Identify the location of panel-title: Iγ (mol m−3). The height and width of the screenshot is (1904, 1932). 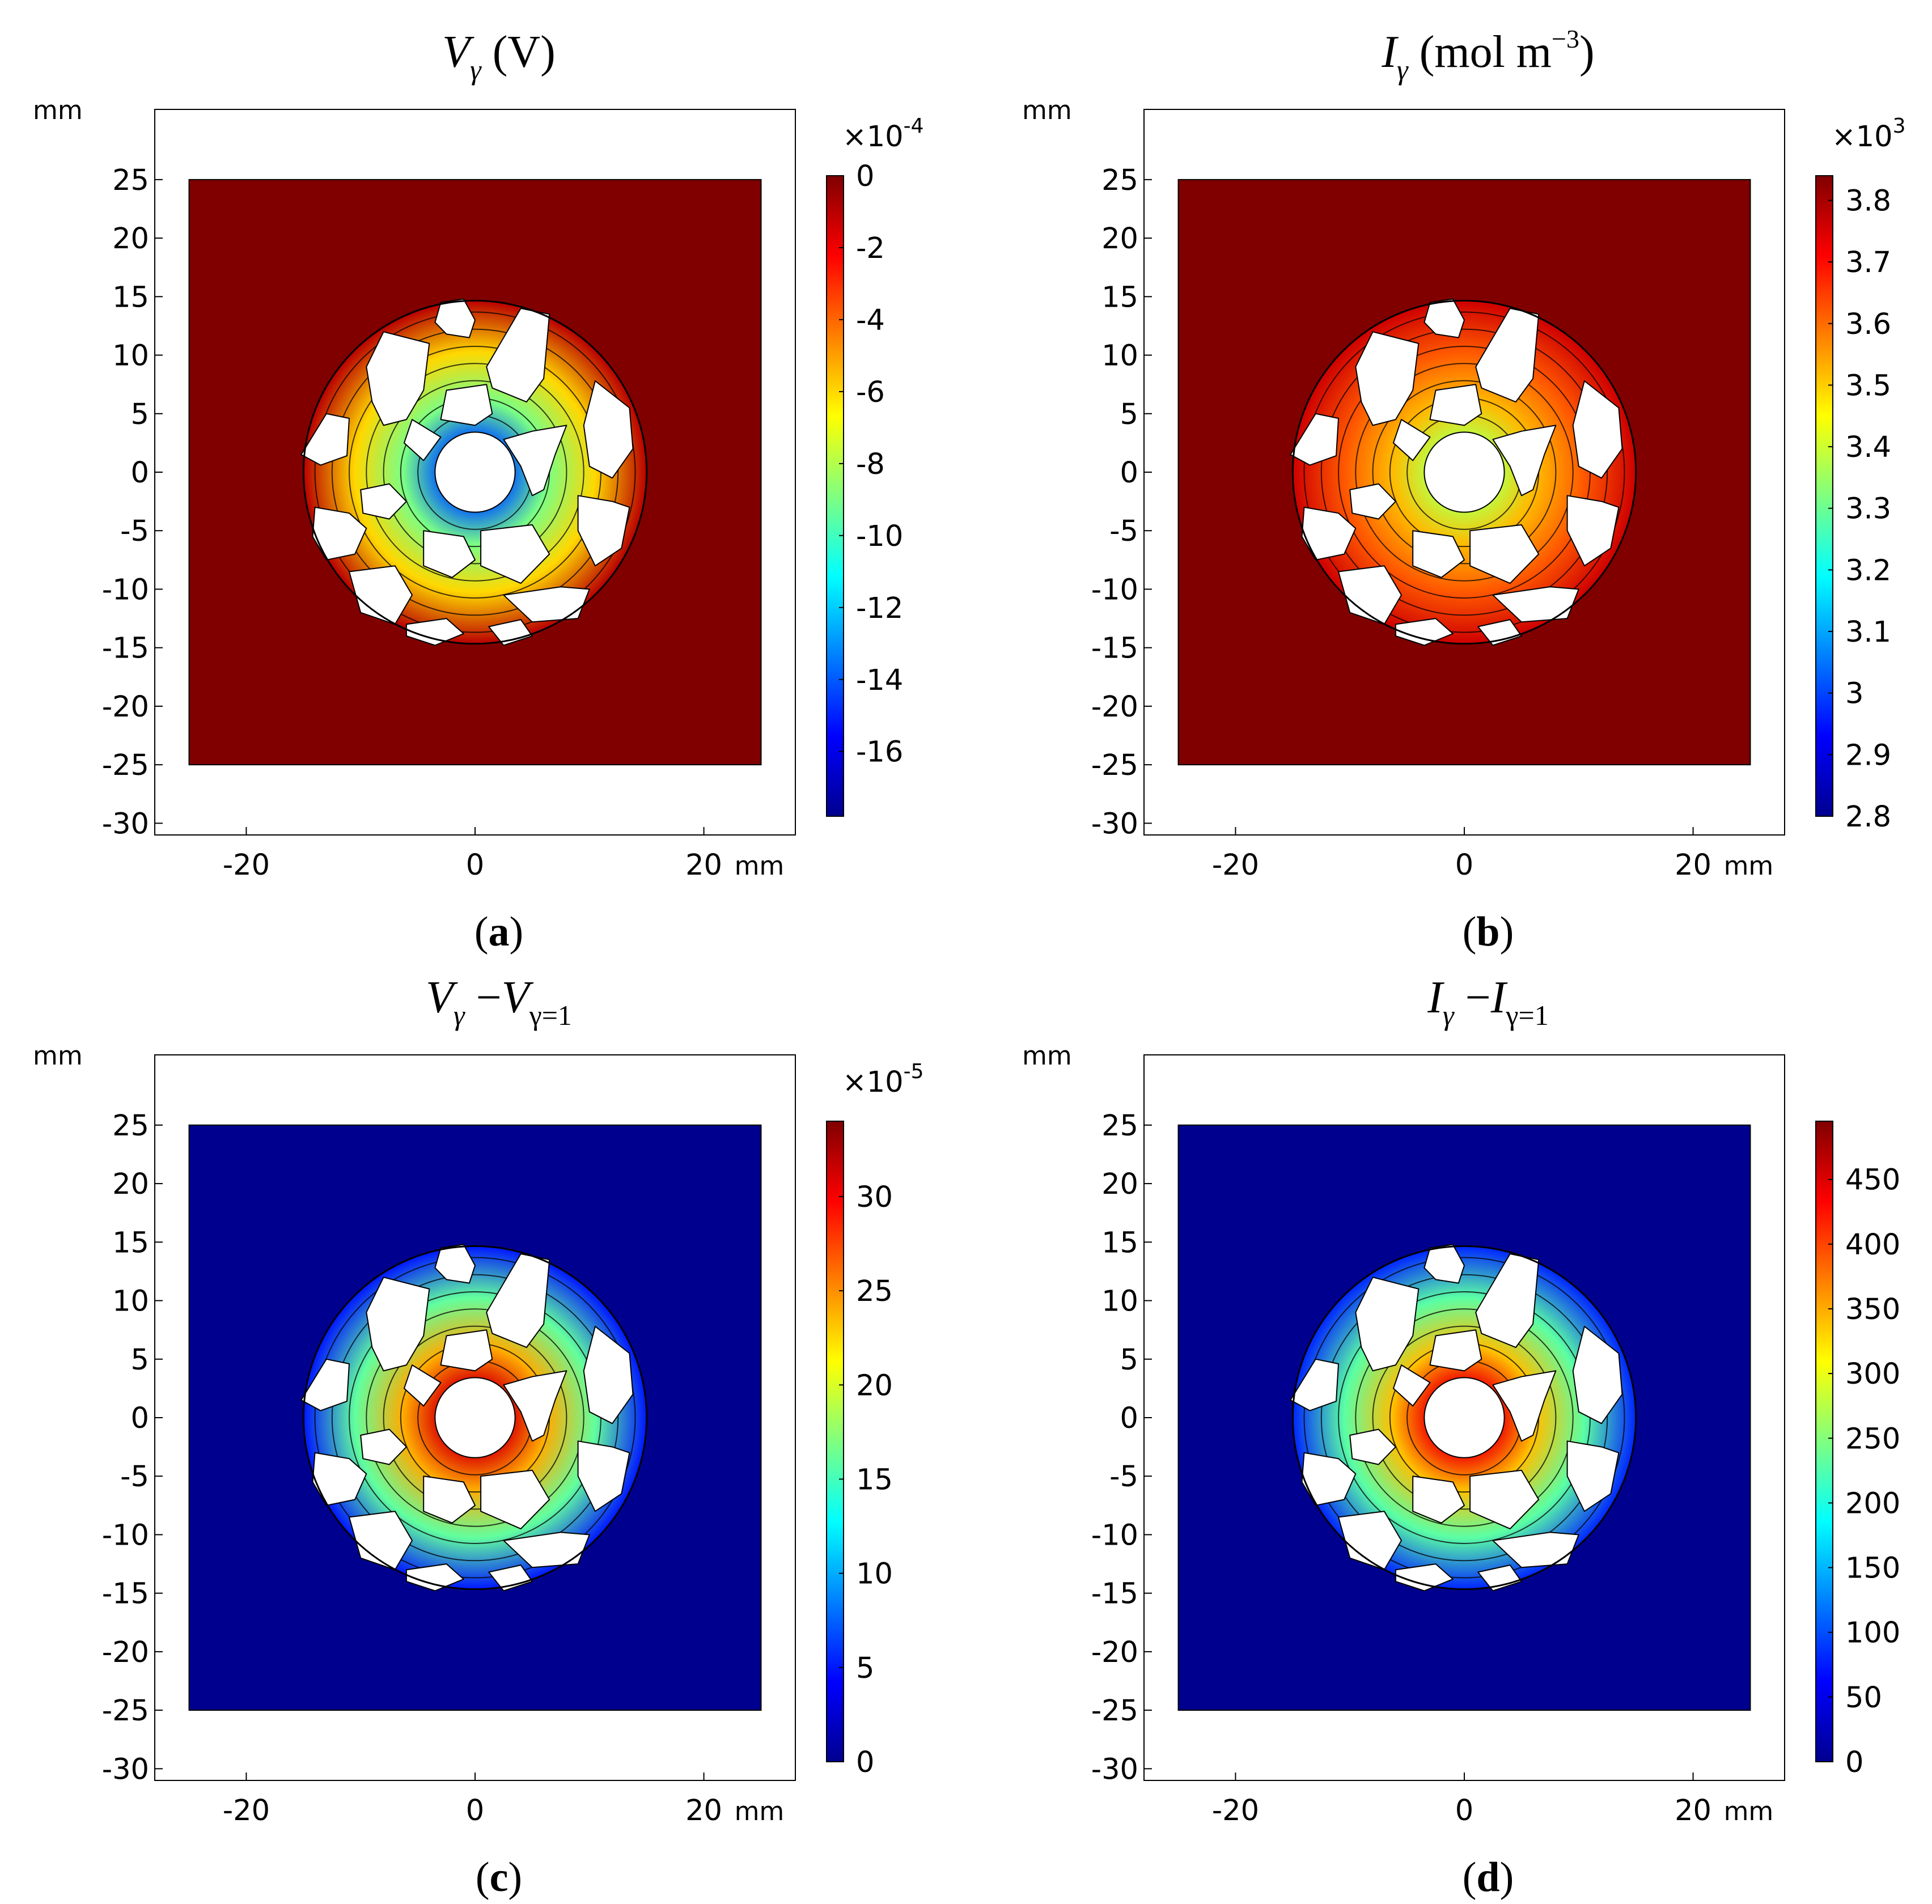
(1488, 55).